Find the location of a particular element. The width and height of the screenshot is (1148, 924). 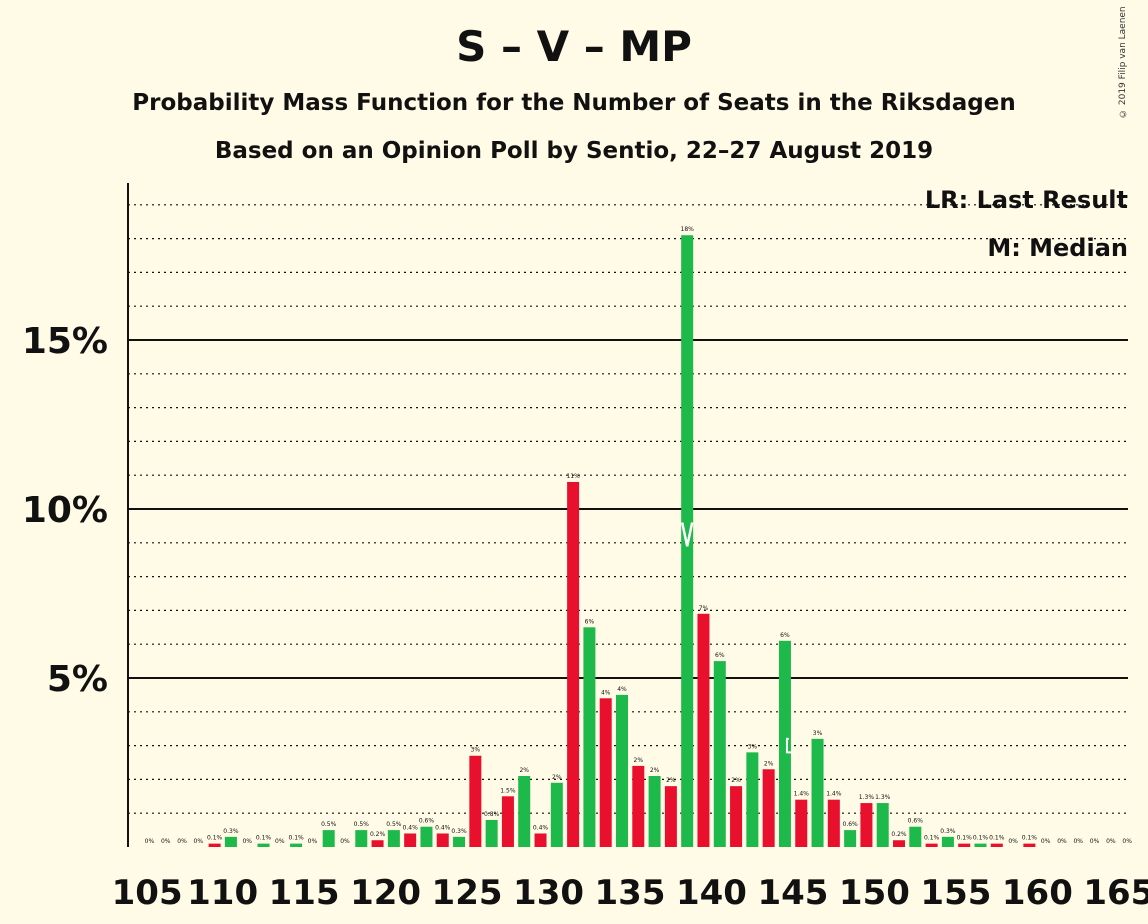

x-tick-label: 105 is located at coordinates (147, 893).